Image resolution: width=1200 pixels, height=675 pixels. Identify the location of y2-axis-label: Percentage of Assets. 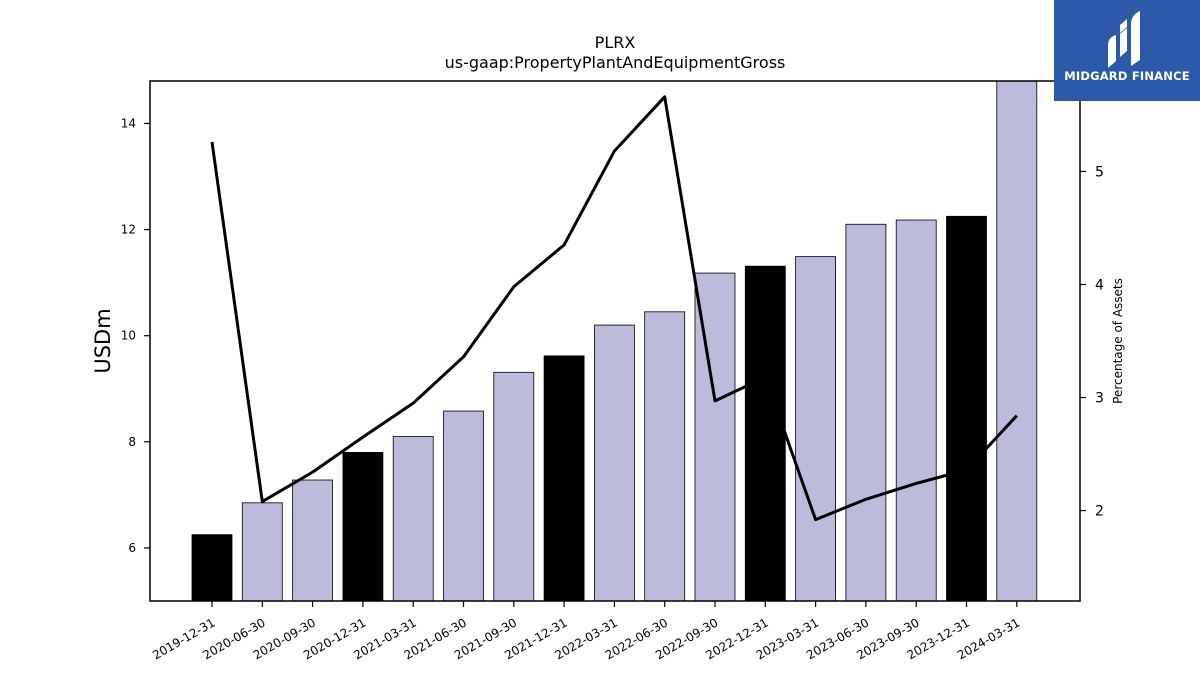
(1118, 341).